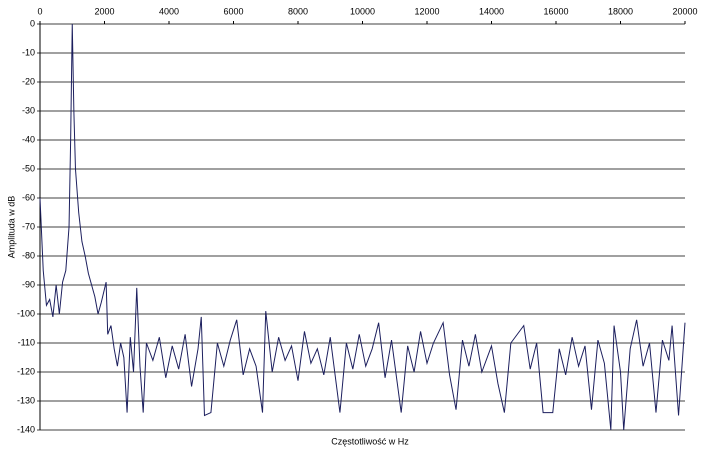  What do you see at coordinates (28, 139) in the screenshot?
I see `y-tick-label: -40` at bounding box center [28, 139].